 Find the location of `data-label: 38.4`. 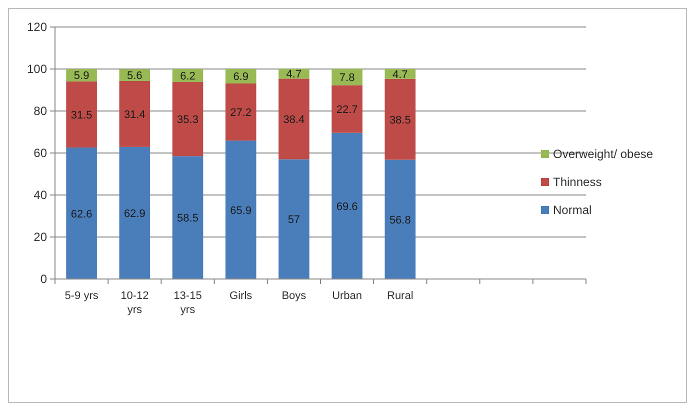

data-label: 38.4 is located at coordinates (294, 120).